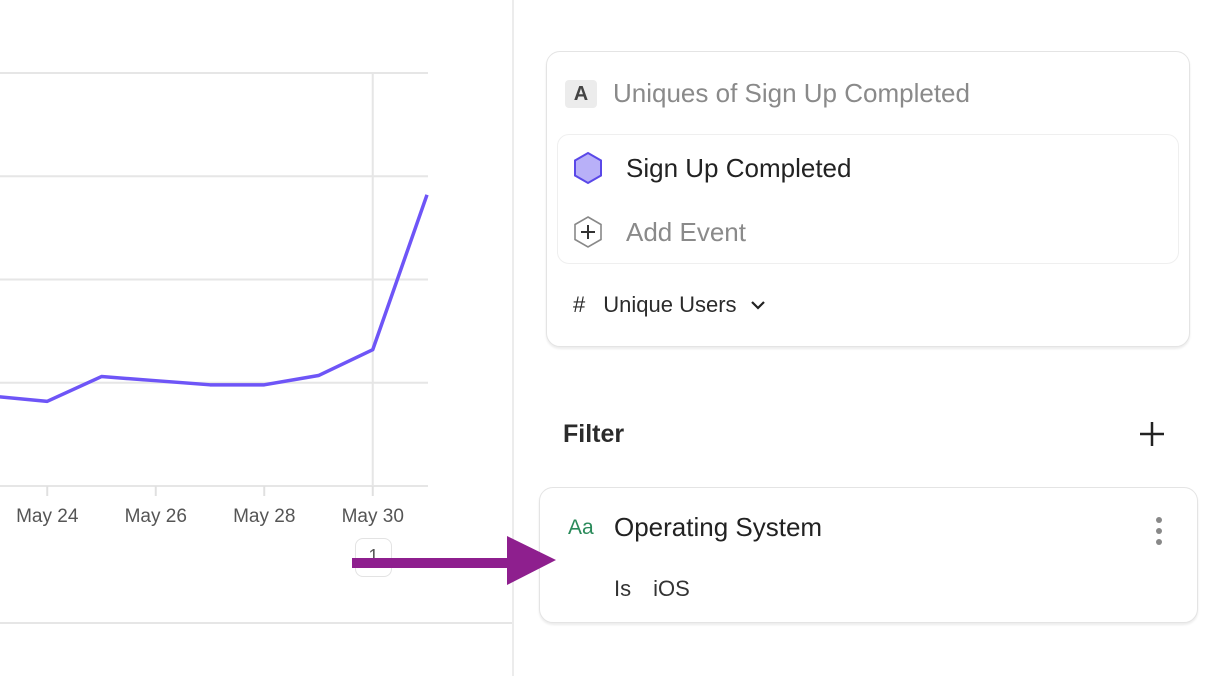 Image resolution: width=1218 pixels, height=676 pixels. Describe the element at coordinates (373, 557) in the screenshot. I see `hover-badge: 1` at that location.